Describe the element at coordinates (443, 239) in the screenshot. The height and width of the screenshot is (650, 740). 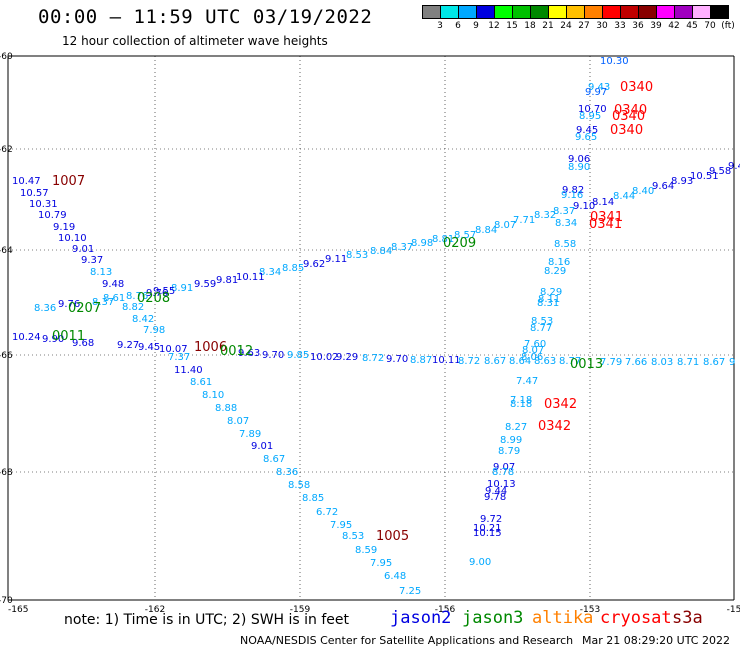
I see `wave-height-value: 8.81` at that location.